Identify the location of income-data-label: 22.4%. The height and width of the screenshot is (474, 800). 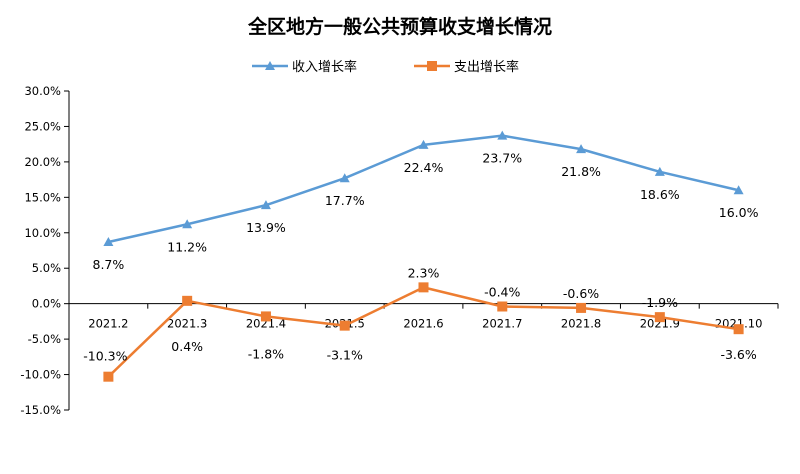
(424, 167).